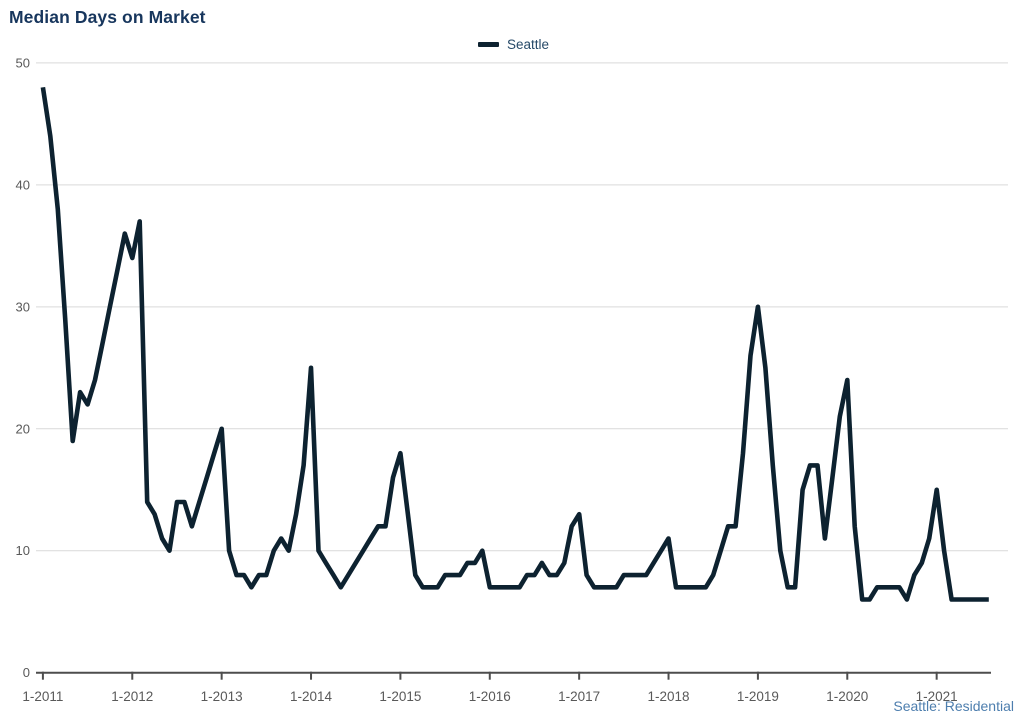  Describe the element at coordinates (23, 428) in the screenshot. I see `y-tick-label: 20` at that location.